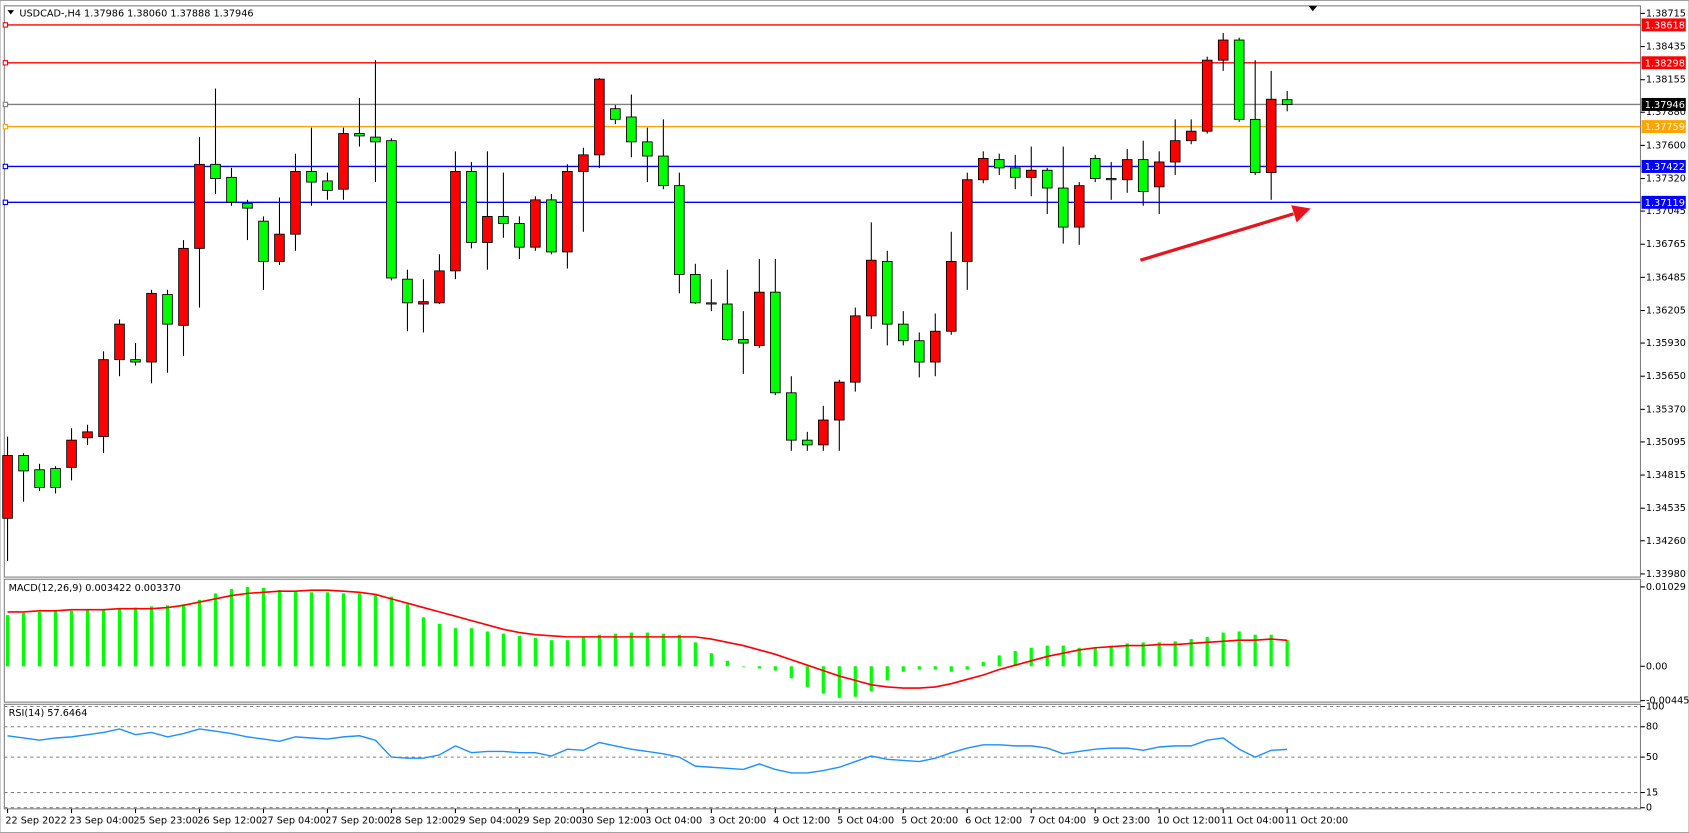  Describe the element at coordinates (1666, 574) in the screenshot. I see `y-tick-label: 1.33980` at that location.